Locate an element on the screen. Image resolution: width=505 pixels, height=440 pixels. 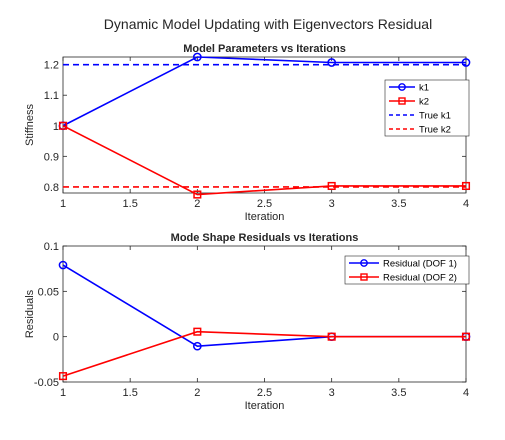
chart2-x-tick-label: 1.5 is located at coordinates (130, 393).